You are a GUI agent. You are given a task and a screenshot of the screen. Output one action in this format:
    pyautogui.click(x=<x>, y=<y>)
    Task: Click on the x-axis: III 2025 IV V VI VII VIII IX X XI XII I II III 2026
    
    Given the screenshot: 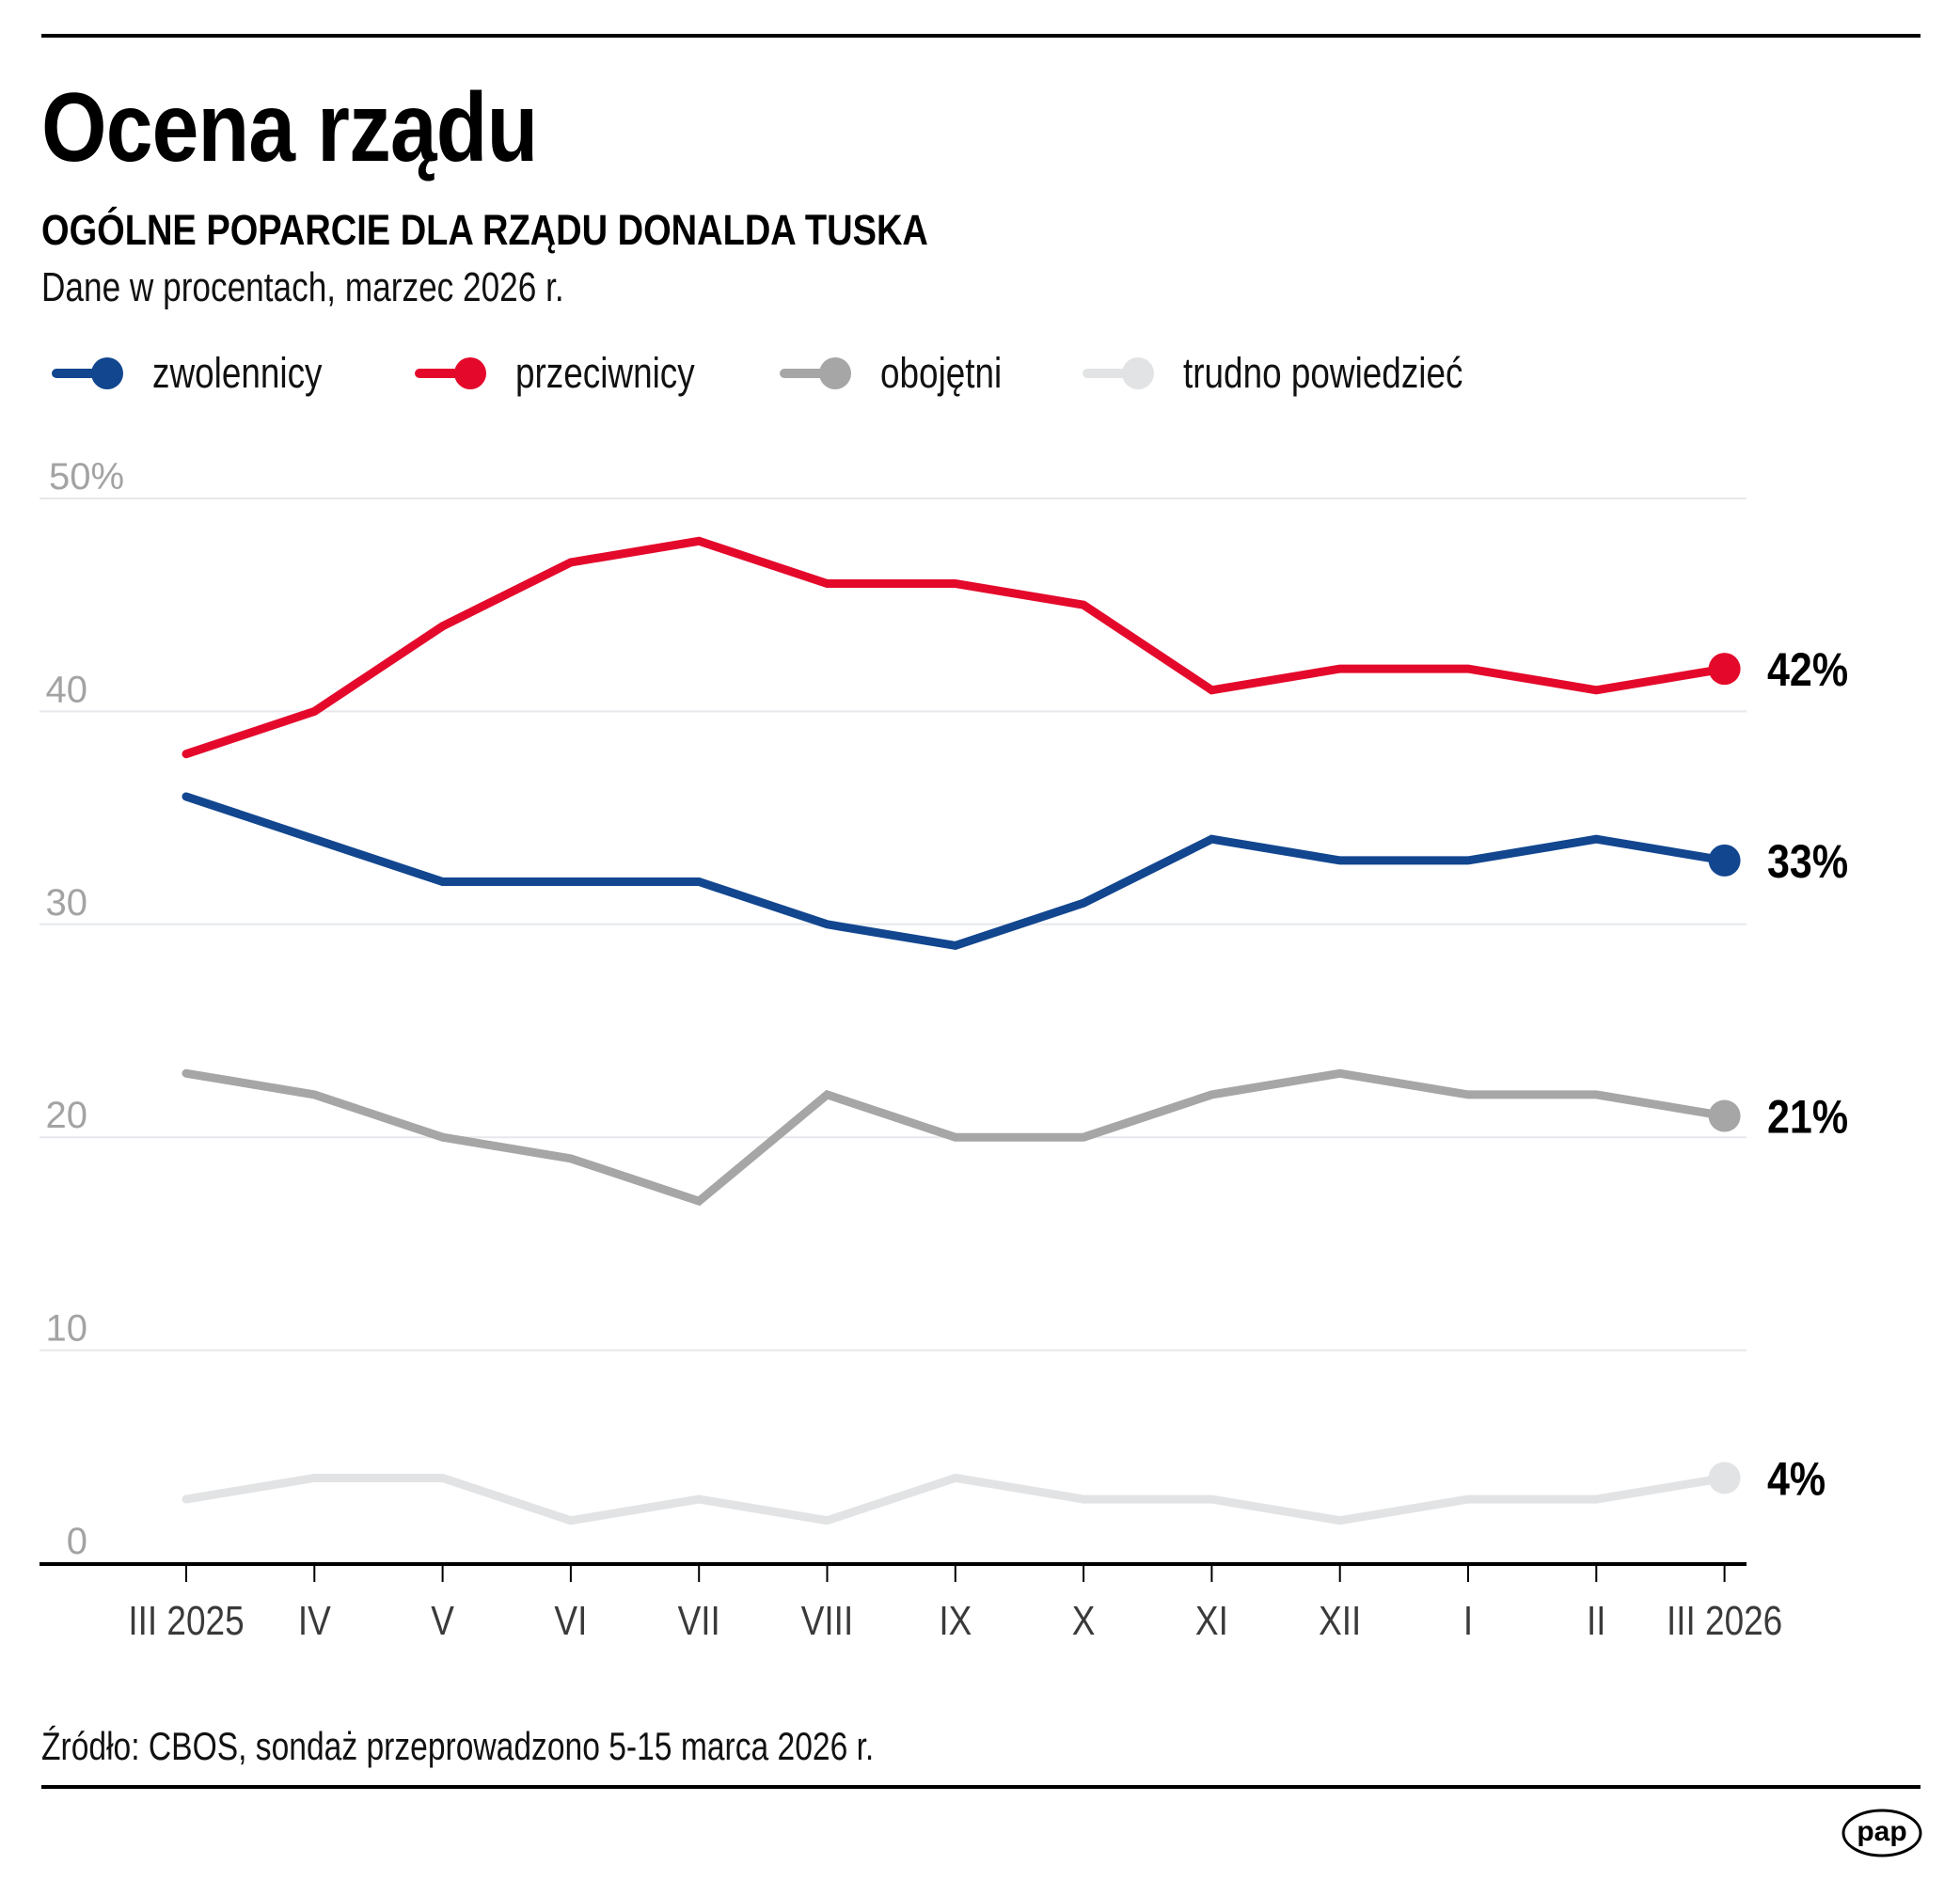 What is the action you would take?
    pyautogui.click(x=911, y=1603)
    